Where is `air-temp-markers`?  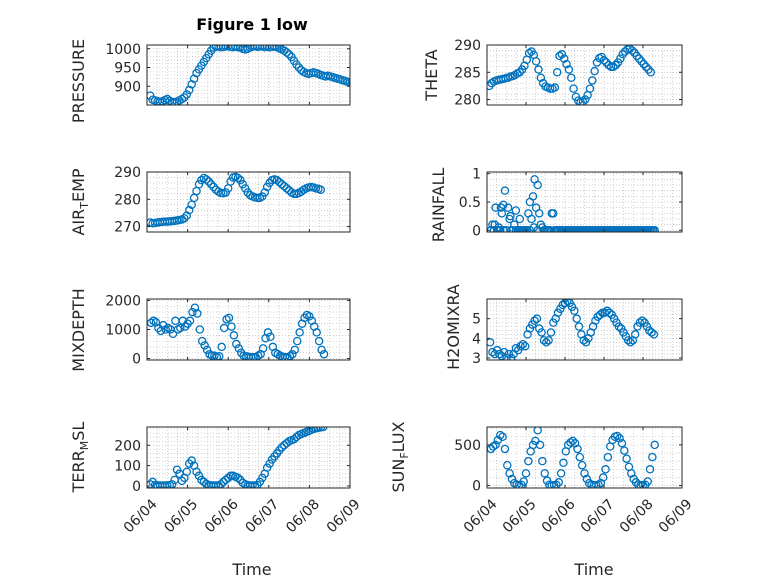
air-temp-markers is located at coordinates (236, 200).